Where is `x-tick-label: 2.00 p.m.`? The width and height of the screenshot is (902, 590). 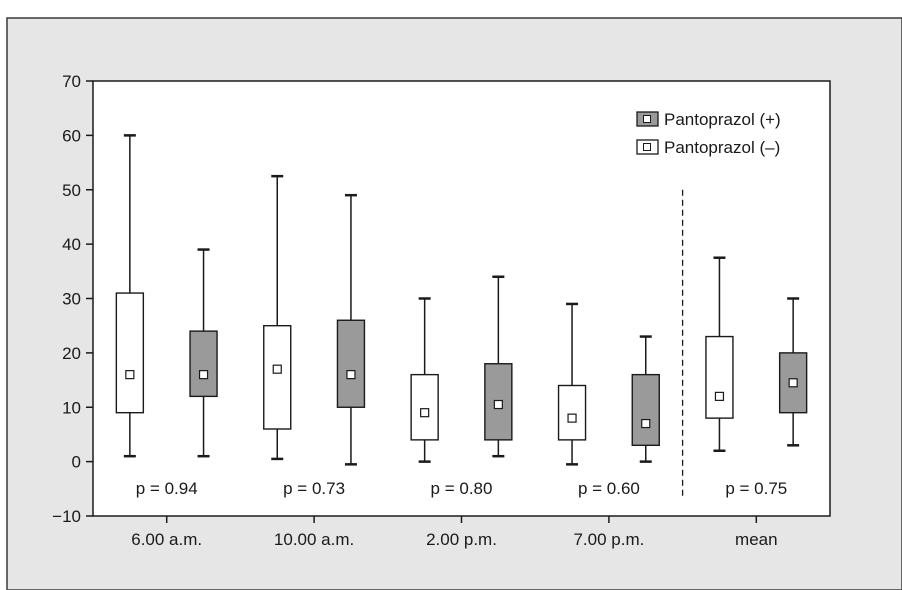
x-tick-label: 2.00 p.m. is located at coordinates (461, 539).